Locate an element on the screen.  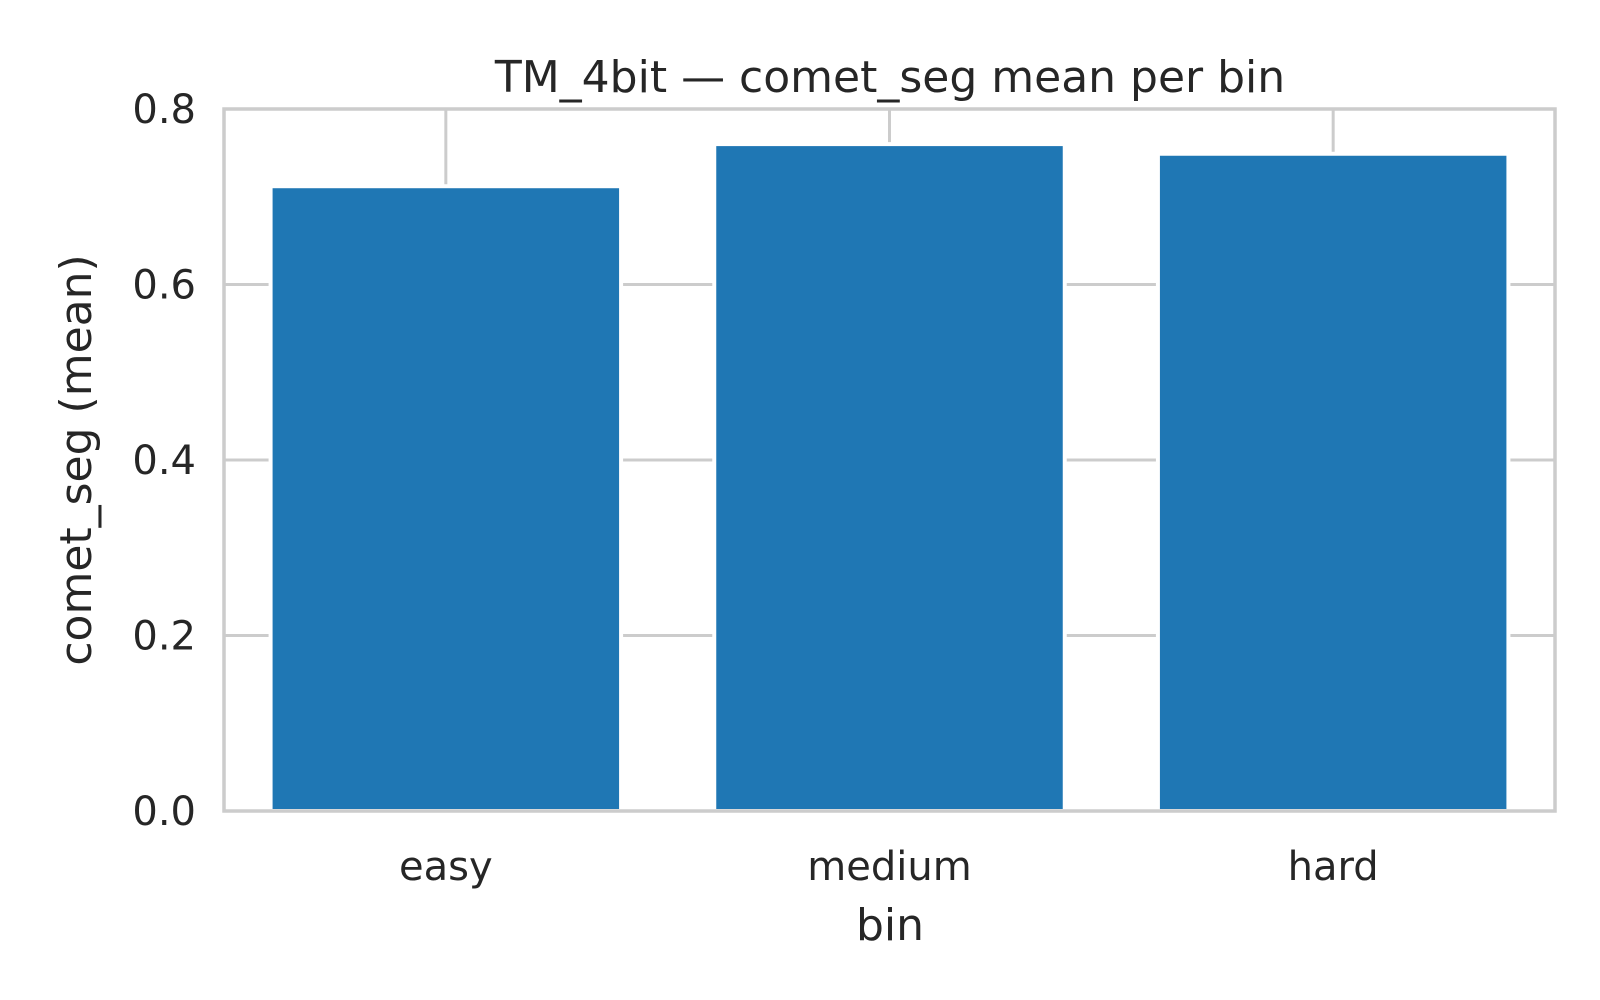
x-tick-label-hard: hard is located at coordinates (1333, 867).